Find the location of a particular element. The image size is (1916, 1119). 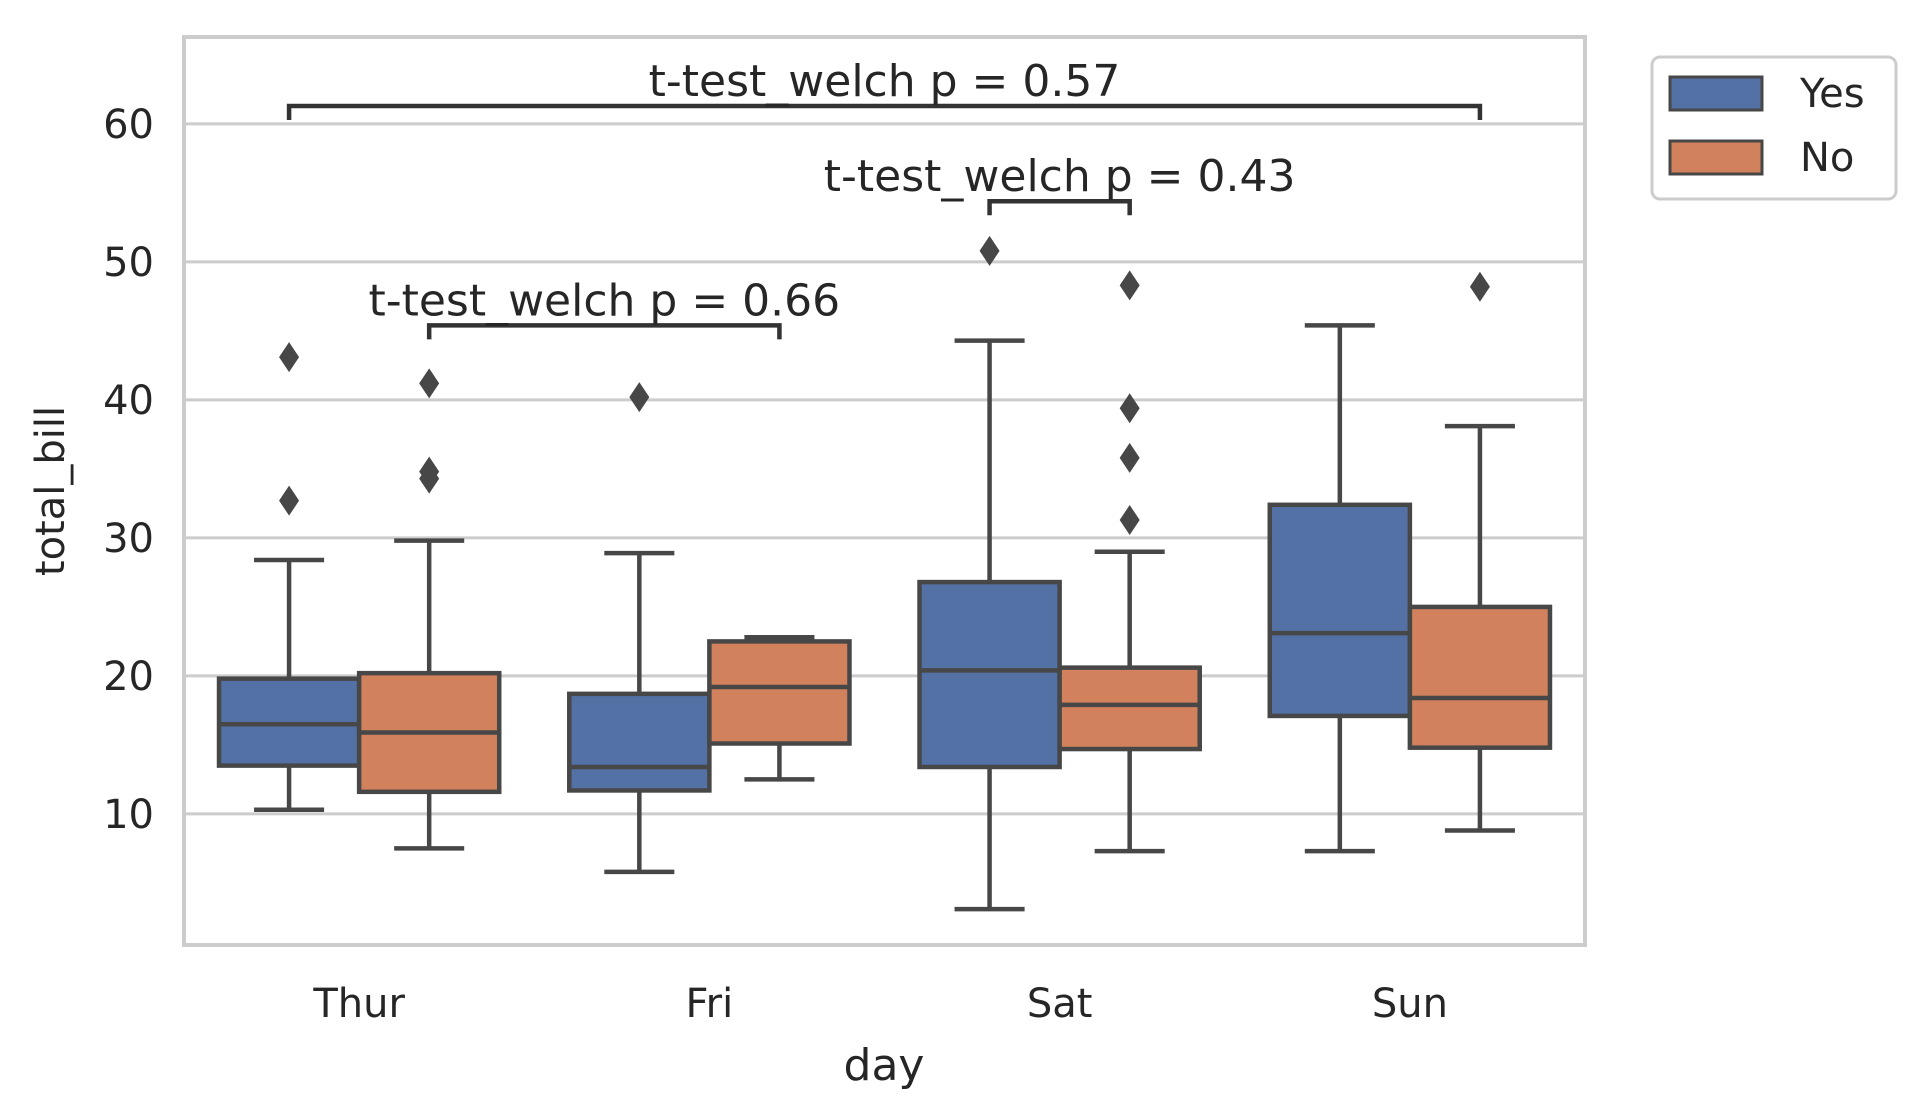

legend-label: No is located at coordinates (1827, 158).